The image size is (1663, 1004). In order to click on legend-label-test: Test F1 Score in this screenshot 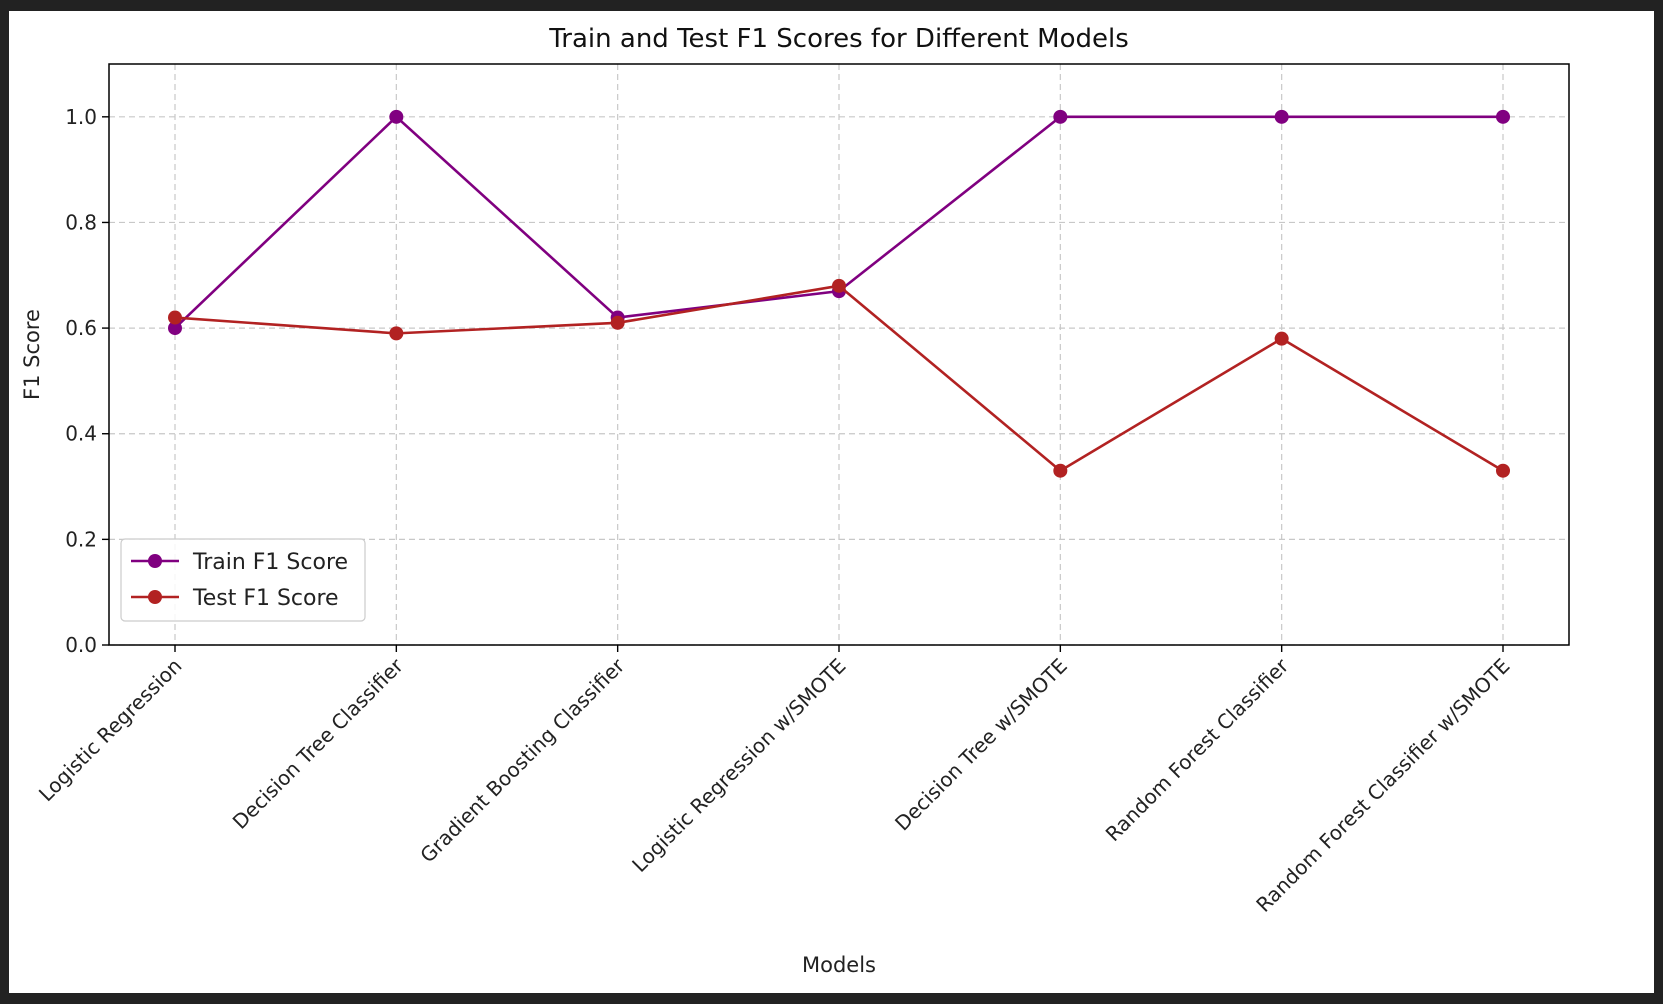, I will do `click(265, 598)`.